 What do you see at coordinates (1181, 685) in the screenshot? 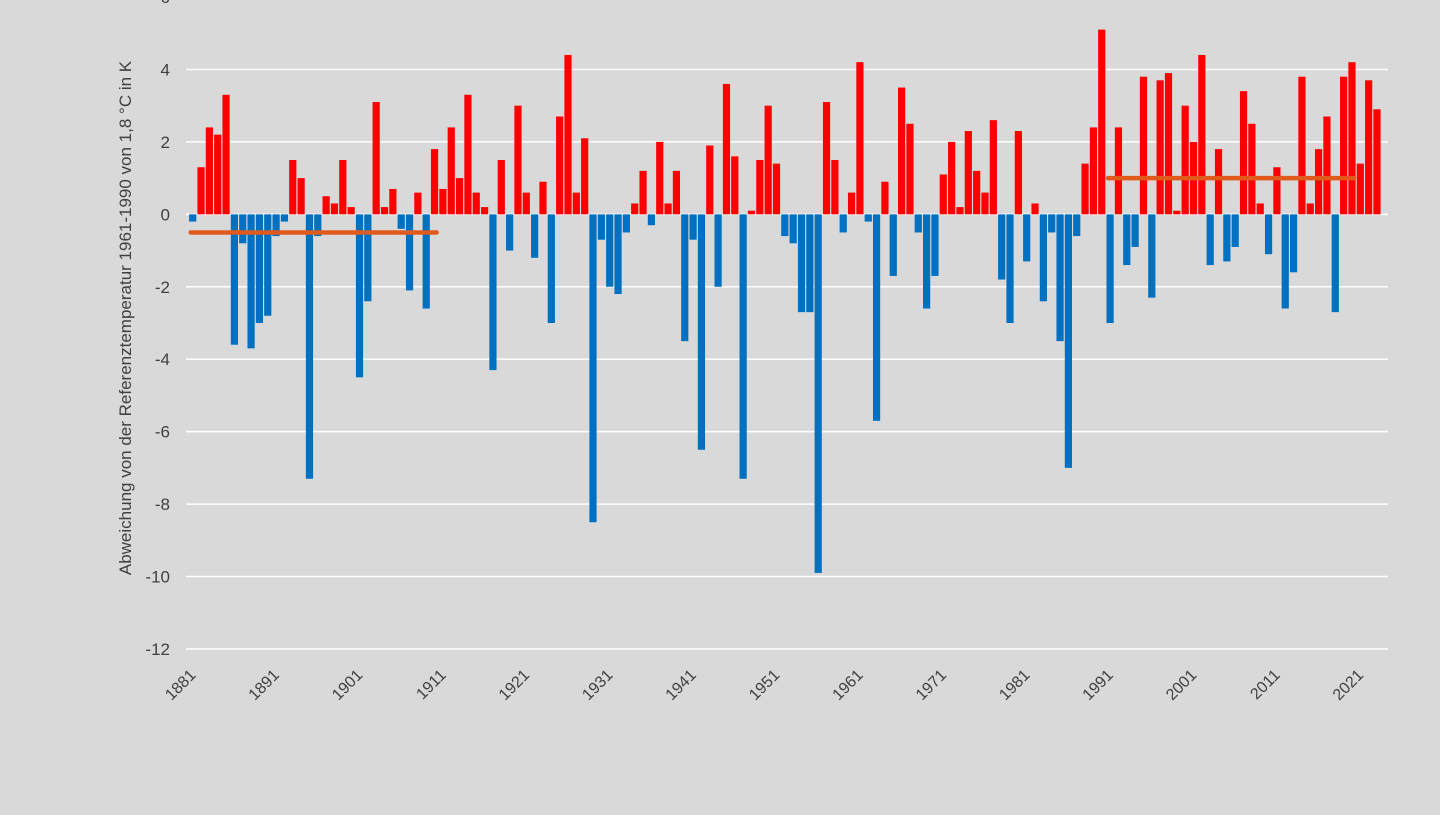
I see `x-tick-label: 2001` at bounding box center [1181, 685].